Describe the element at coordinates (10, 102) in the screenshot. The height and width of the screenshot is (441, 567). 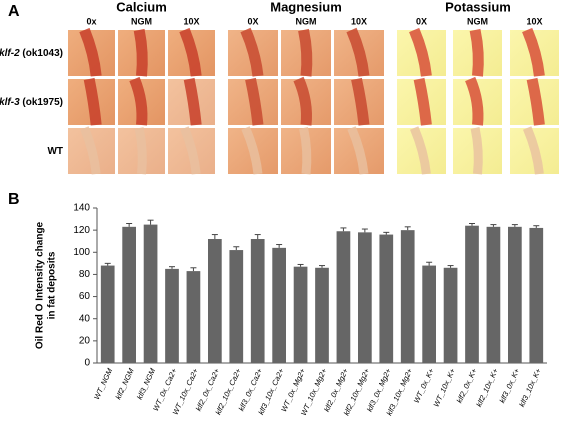
I see `gene-name: klf-3` at that location.